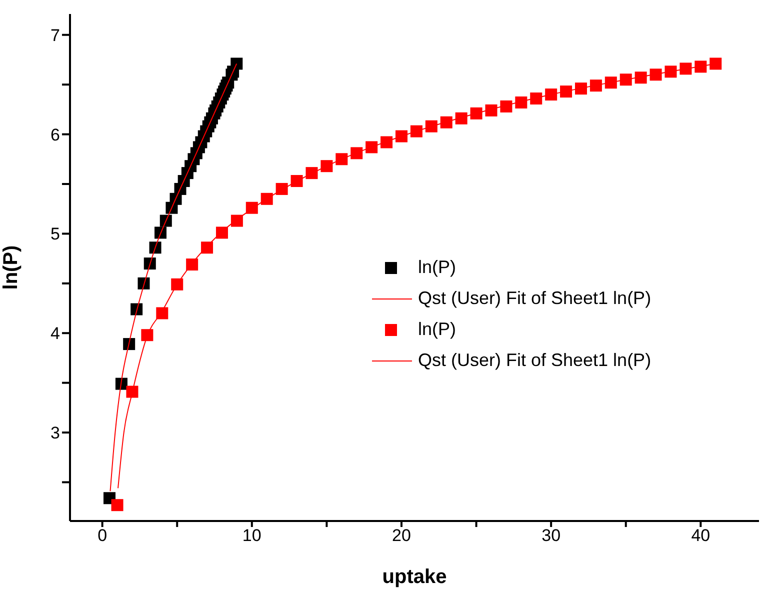 Image resolution: width=764 pixels, height=589 pixels. Describe the element at coordinates (551, 536) in the screenshot. I see `x-tick-label: 30` at that location.